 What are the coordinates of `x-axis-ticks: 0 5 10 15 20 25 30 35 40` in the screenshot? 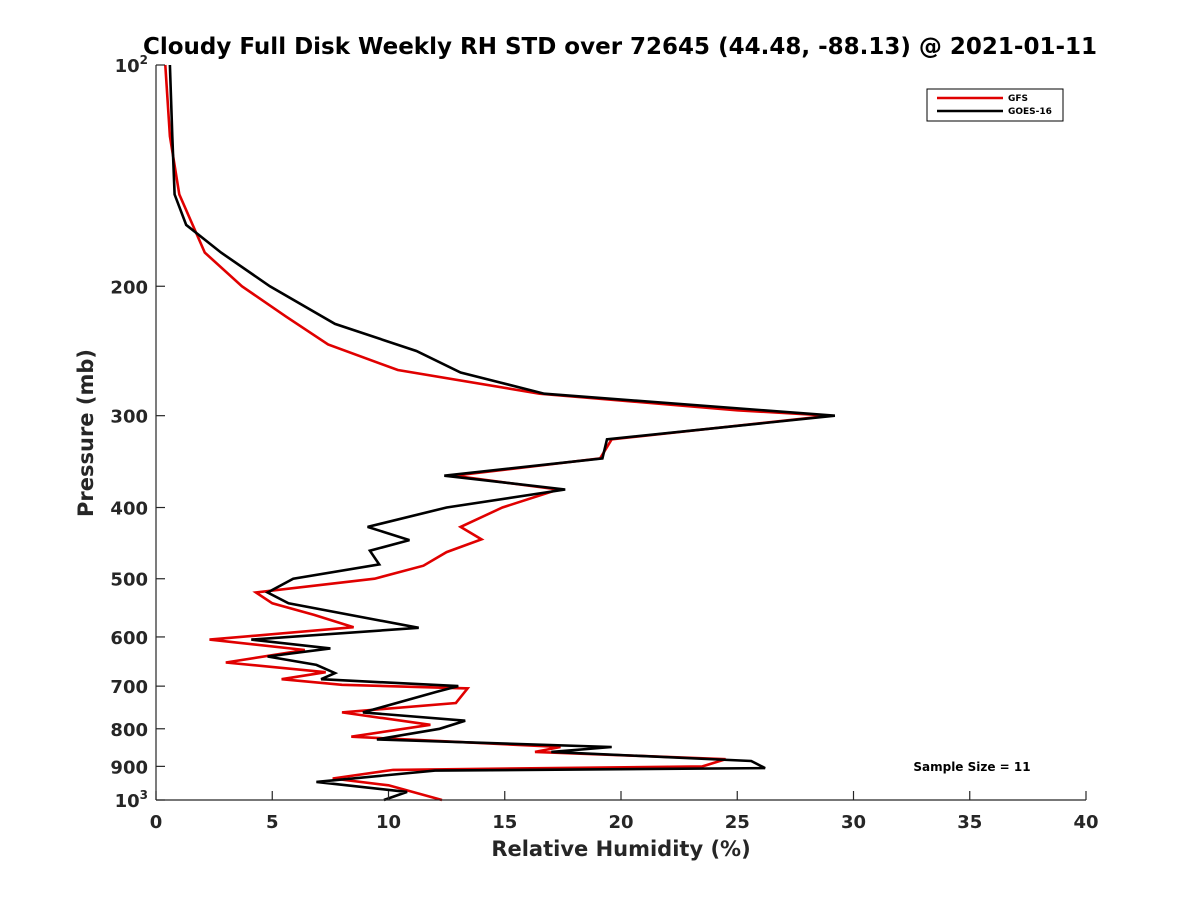 It's located at (624, 812).